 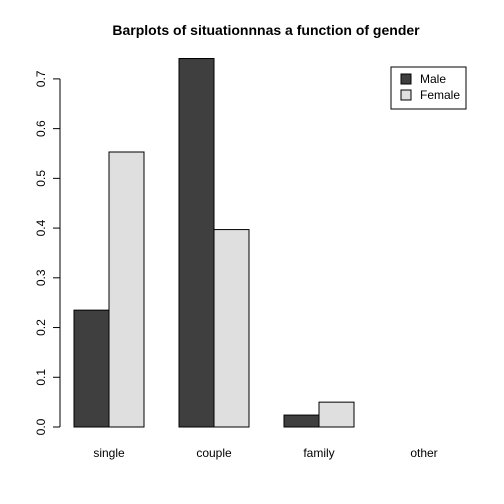 What do you see at coordinates (126, 289) in the screenshot?
I see `bar-female-single` at bounding box center [126, 289].